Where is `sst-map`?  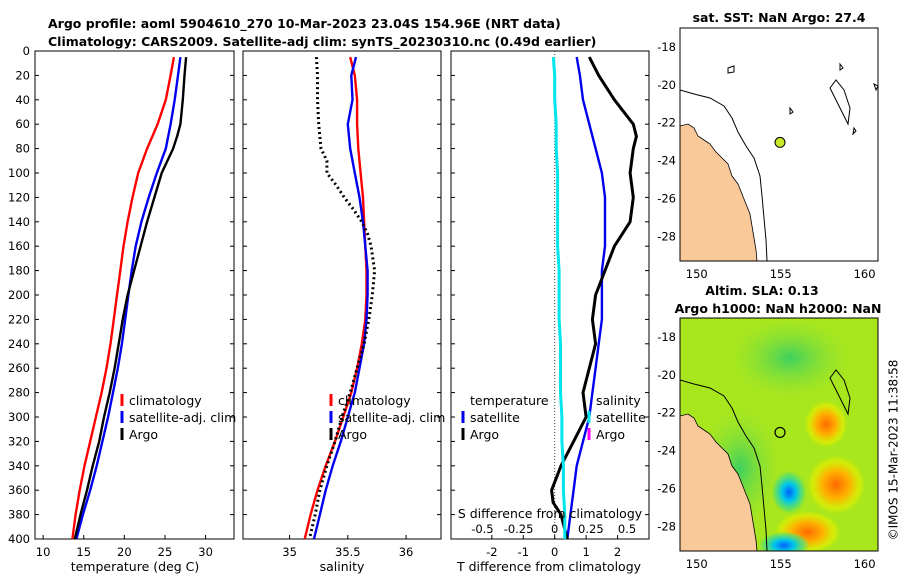
sst-map is located at coordinates (779, 144).